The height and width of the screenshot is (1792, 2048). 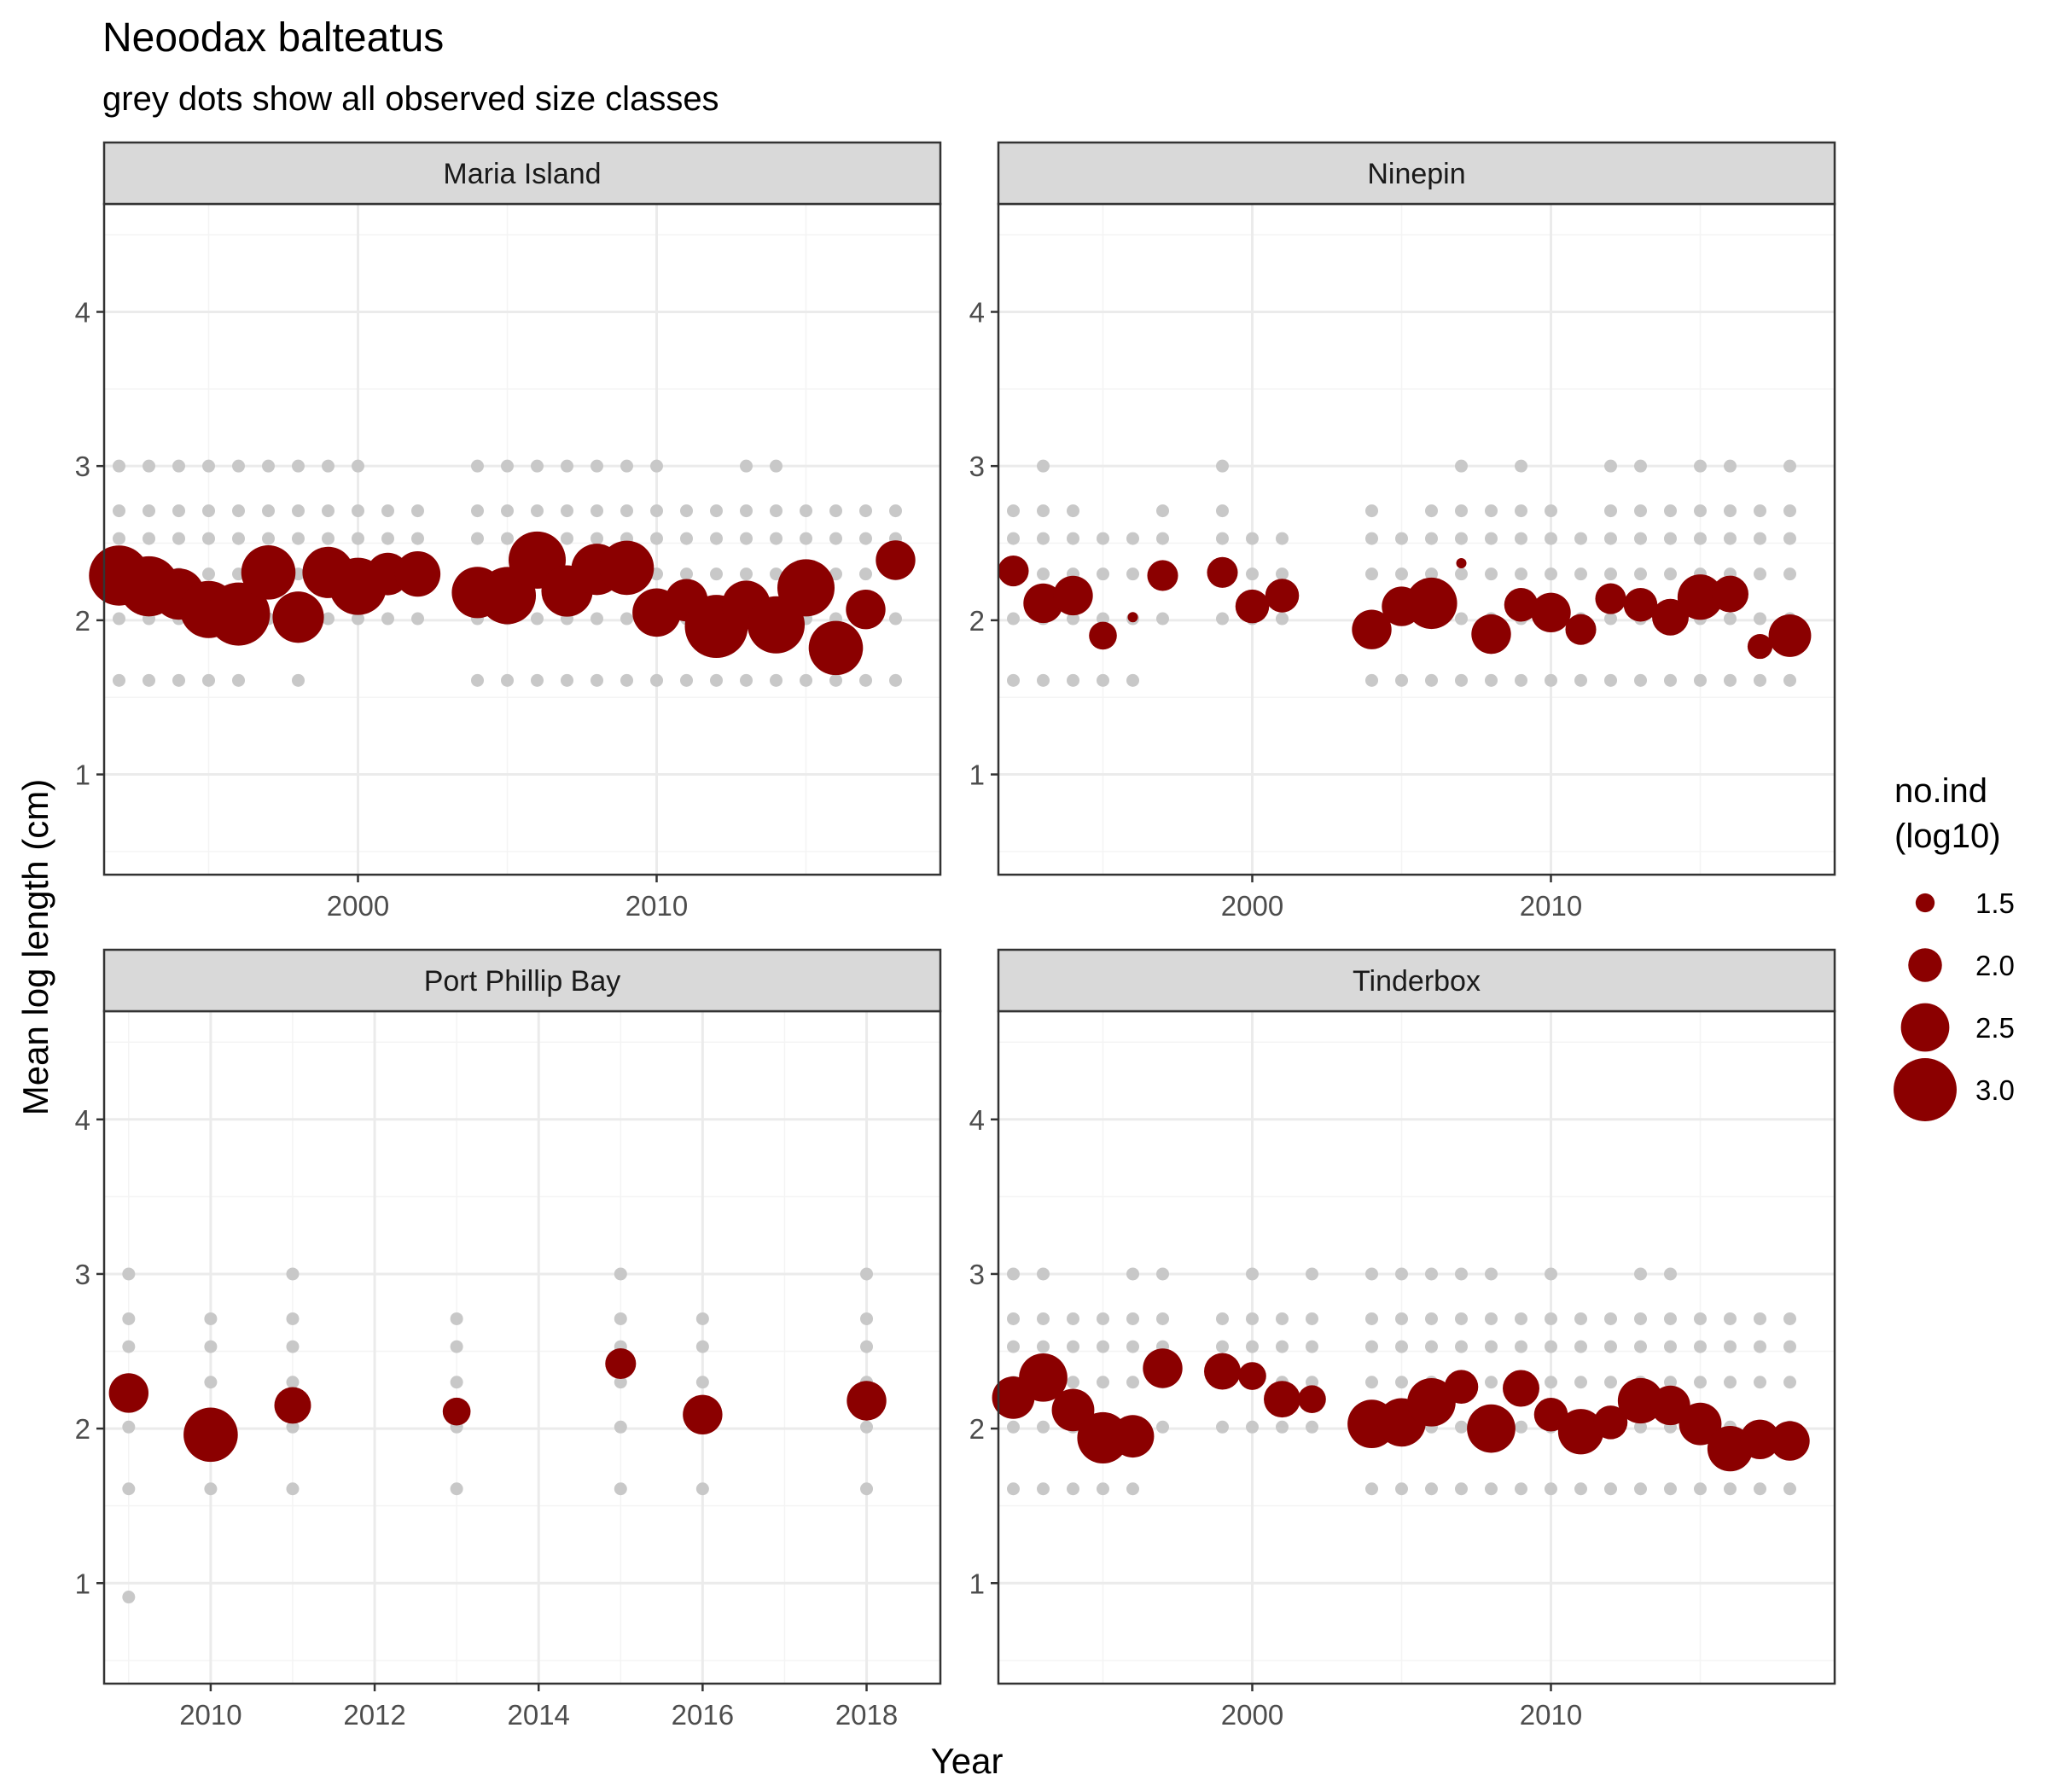 I want to click on chart-title: Neoodax balteatus, so click(x=273, y=38).